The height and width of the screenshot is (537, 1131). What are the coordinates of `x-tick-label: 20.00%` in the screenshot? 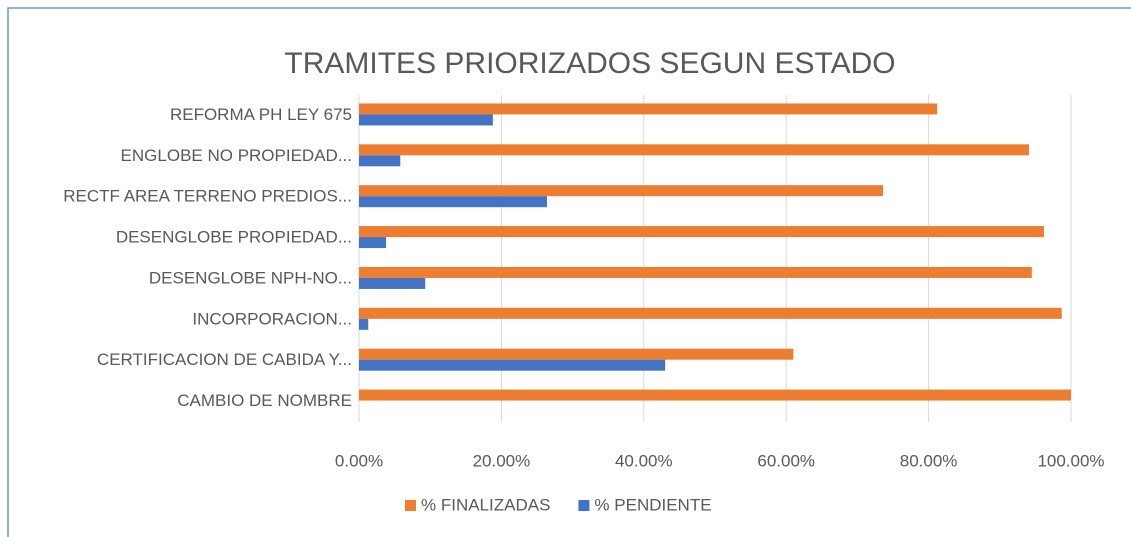 It's located at (502, 460).